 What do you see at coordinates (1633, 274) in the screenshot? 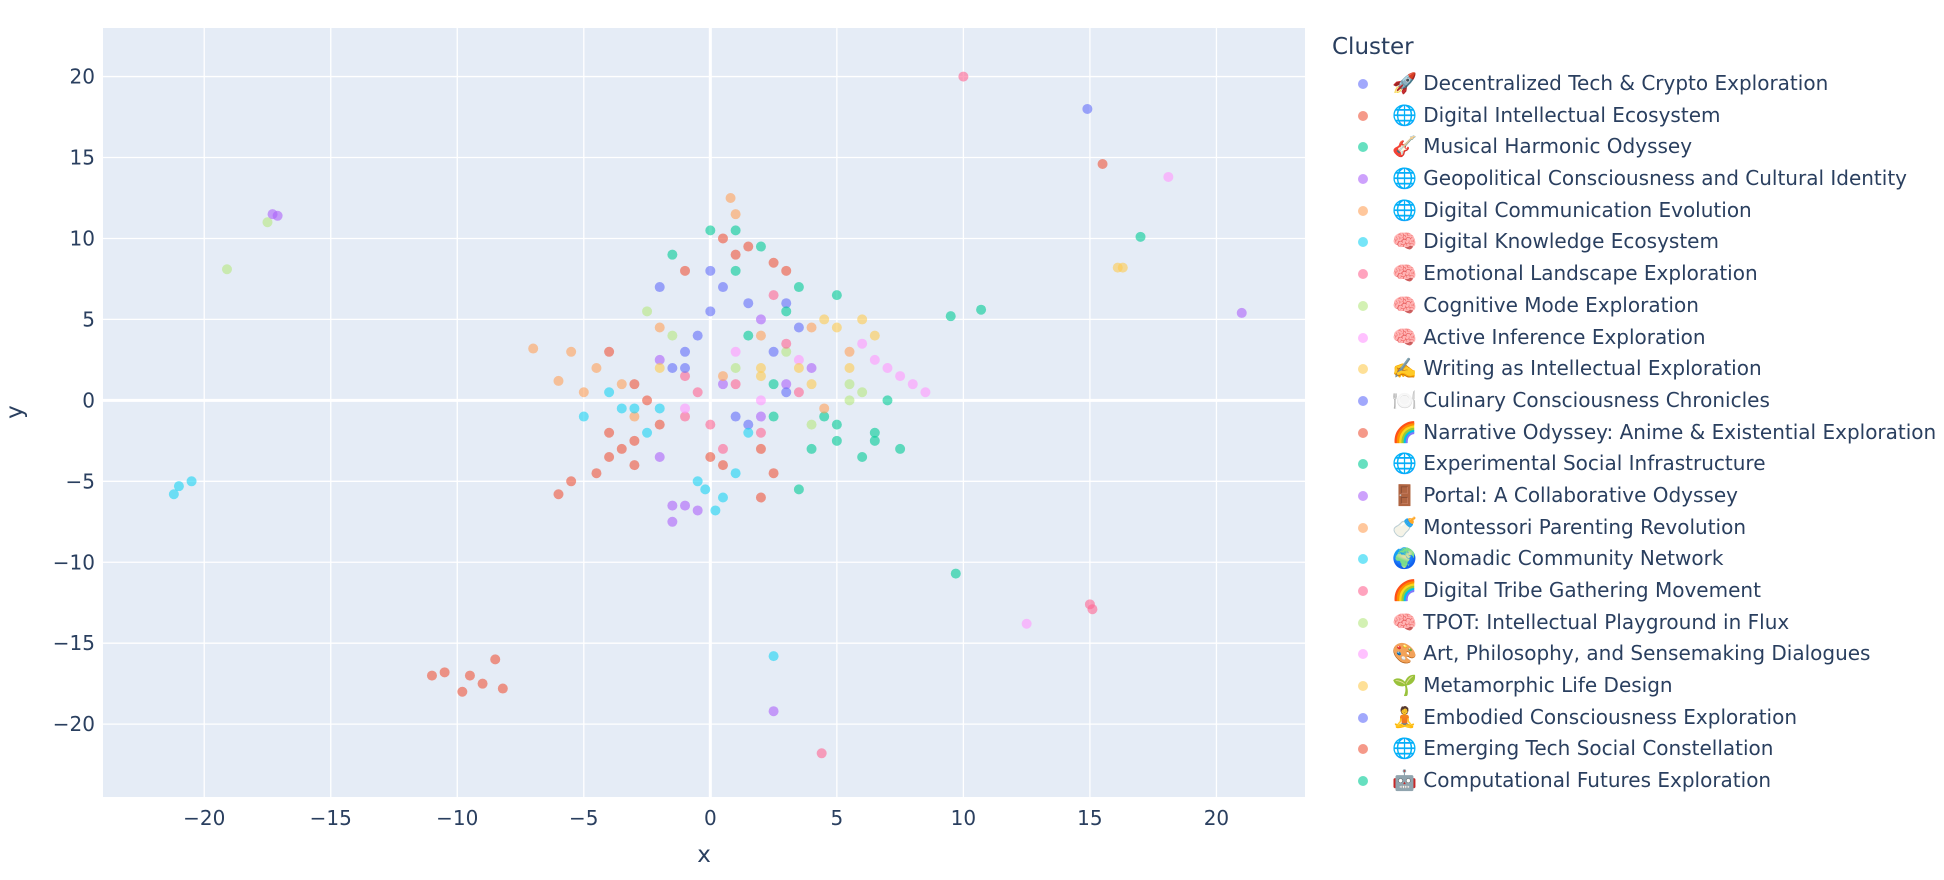
I see `legend-item: 🧠 Emotional Landscape Exploration` at bounding box center [1633, 274].